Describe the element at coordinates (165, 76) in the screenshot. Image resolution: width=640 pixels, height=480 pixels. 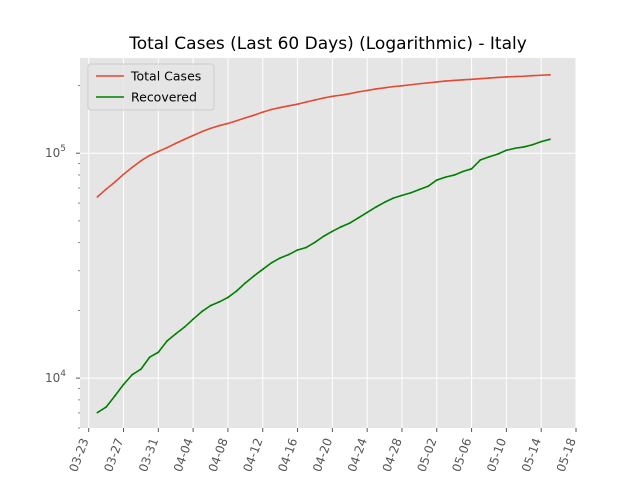
I see `legend-label-total-cases: Total Cases` at that location.